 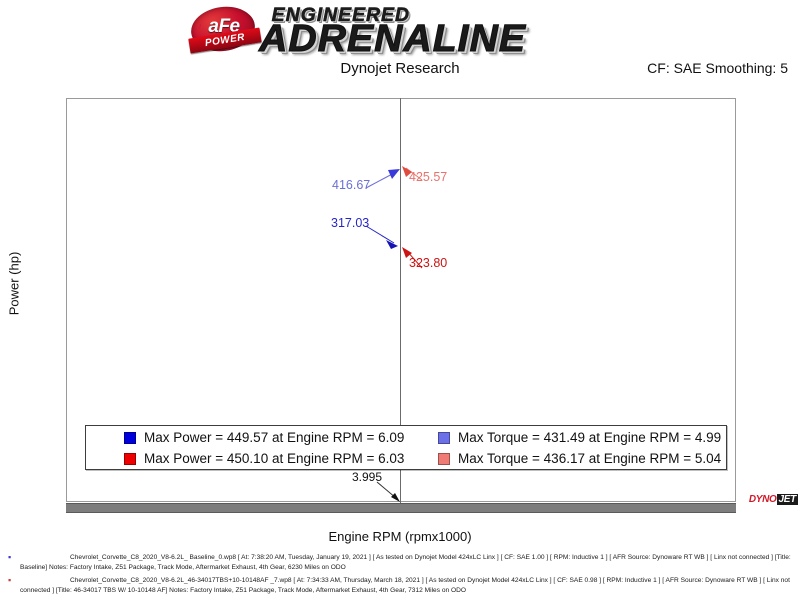 I want to click on dynojet-watermark-icon: DYNO JET, so click(x=773, y=499).